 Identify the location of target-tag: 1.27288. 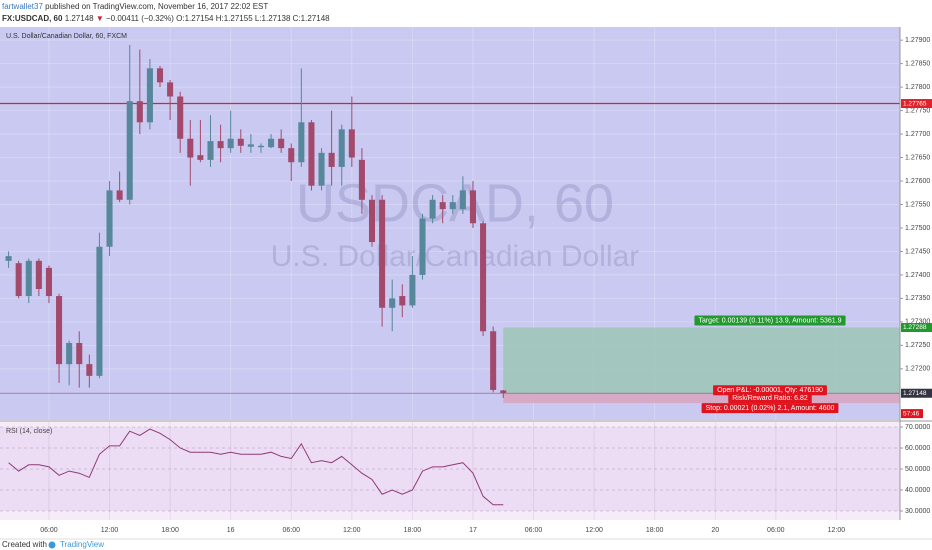
(915, 327).